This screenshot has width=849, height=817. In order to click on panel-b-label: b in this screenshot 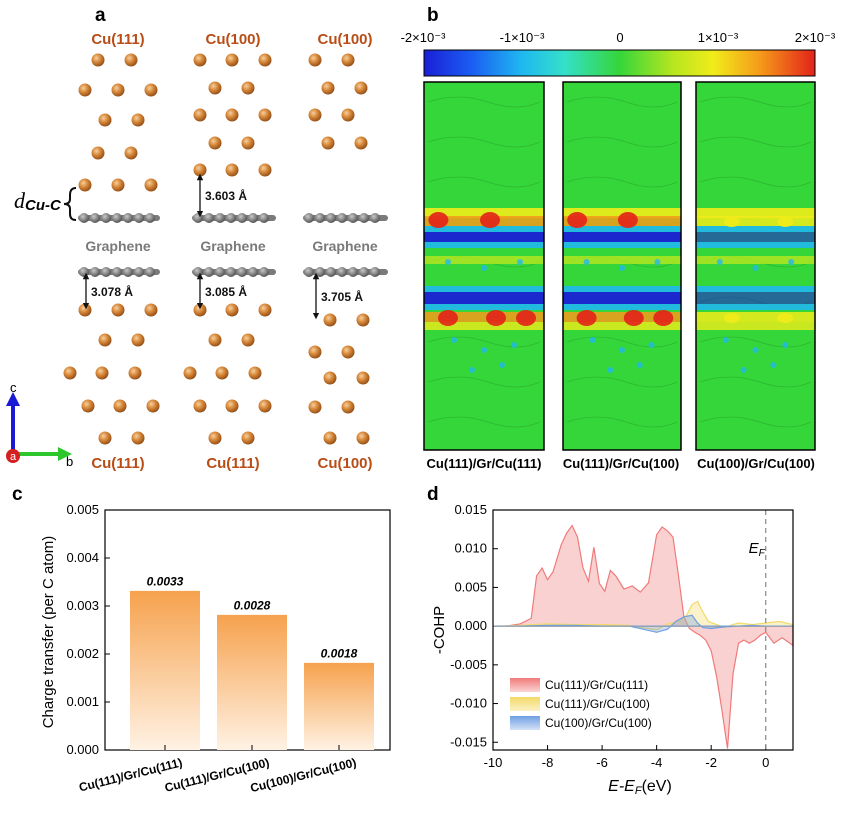, I will do `click(433, 15)`.